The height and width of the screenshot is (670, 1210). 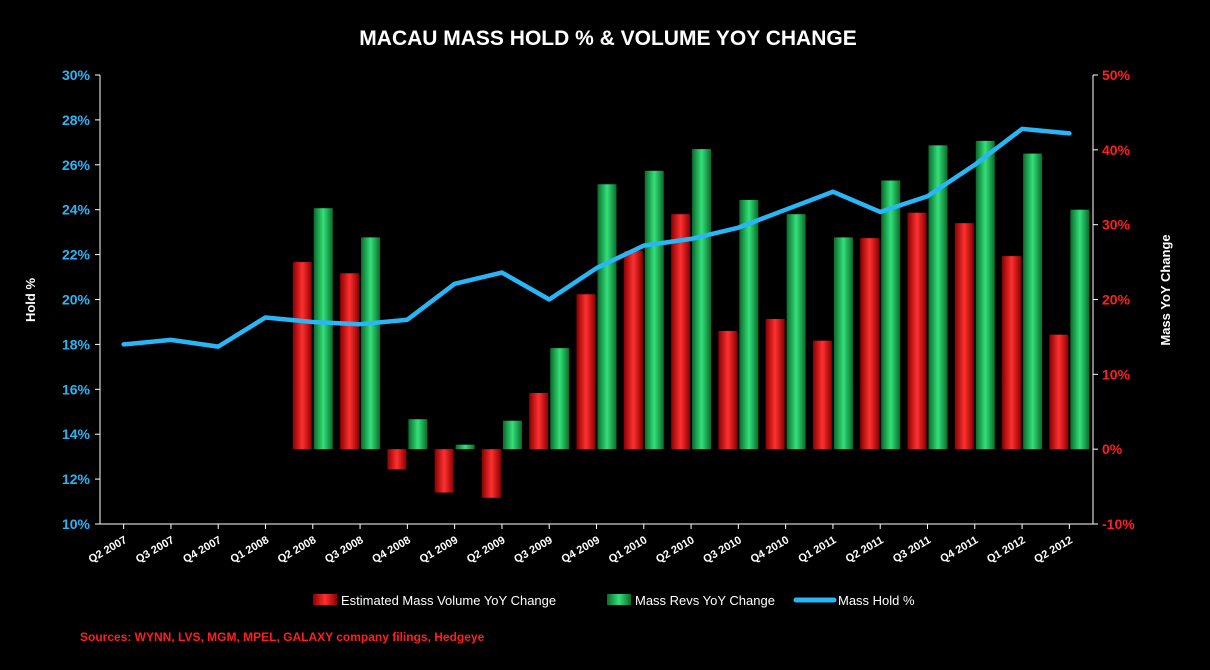 What do you see at coordinates (959, 549) in the screenshot?
I see `x-tick-label: Q4 2011` at bounding box center [959, 549].